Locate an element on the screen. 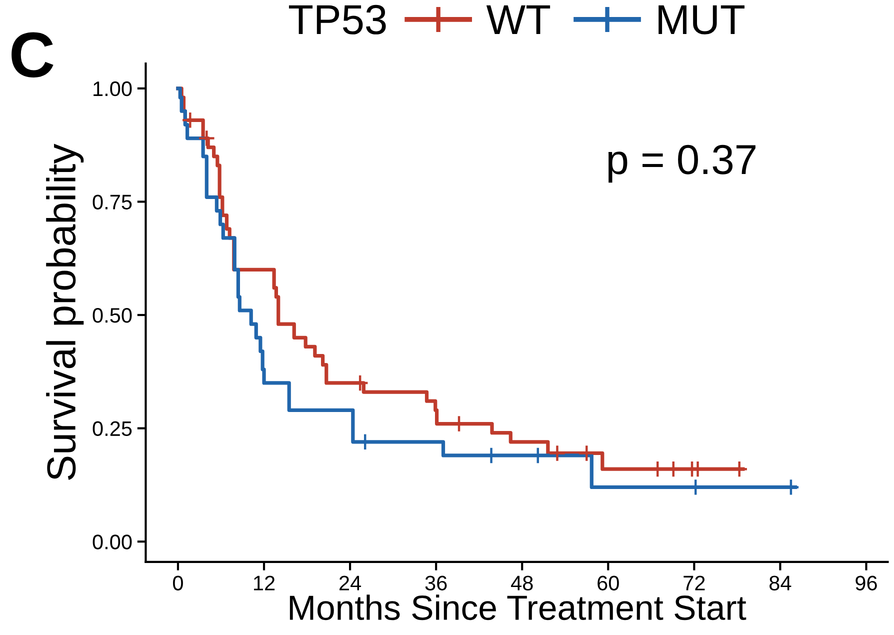 Image resolution: width=894 pixels, height=635 pixels. x-tick-label: 48 is located at coordinates (522, 583).